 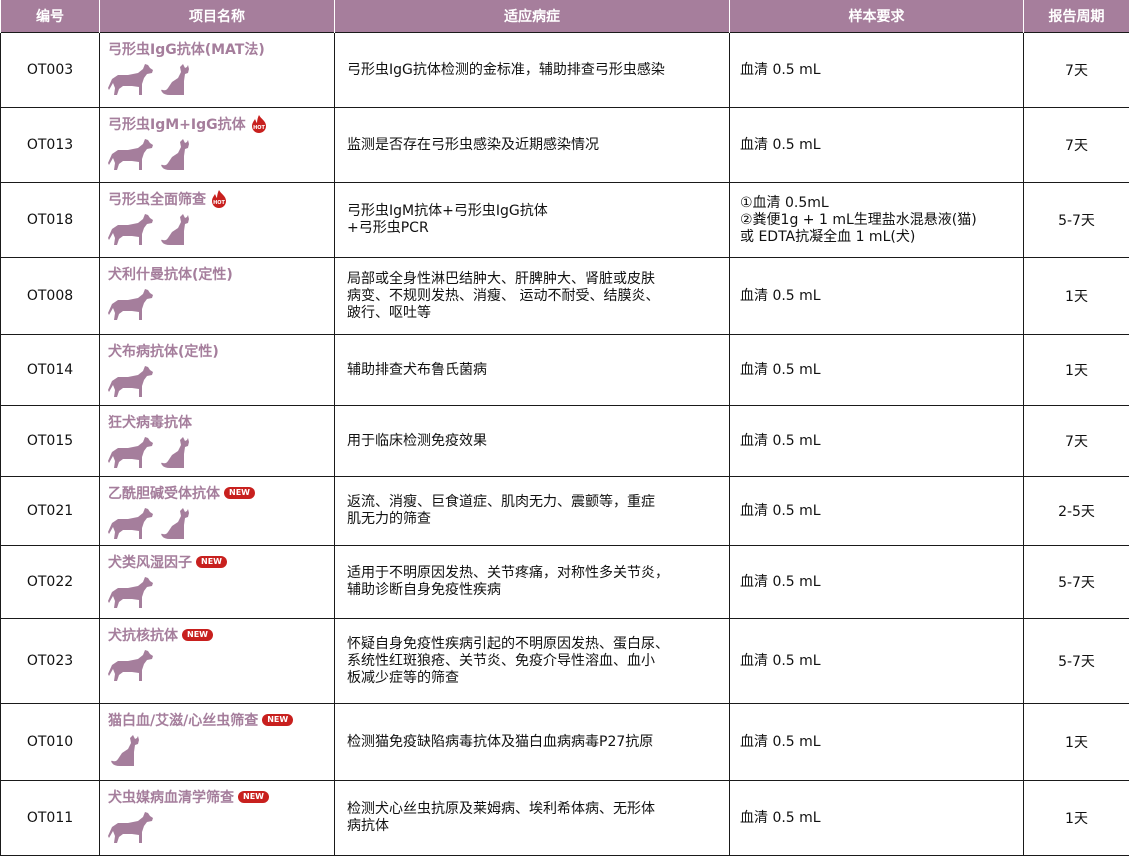 What do you see at coordinates (177, 125) in the screenshot?
I see `item-name: 弓形虫IgM+IgG抗体` at bounding box center [177, 125].